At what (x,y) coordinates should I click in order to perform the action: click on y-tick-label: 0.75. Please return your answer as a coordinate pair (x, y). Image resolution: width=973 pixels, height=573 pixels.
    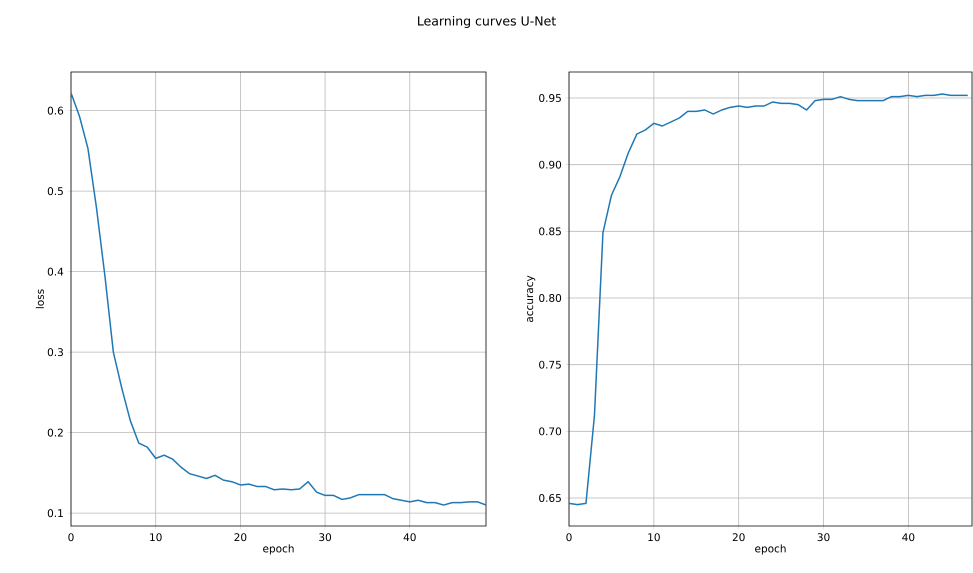
    Looking at the image, I should click on (550, 364).